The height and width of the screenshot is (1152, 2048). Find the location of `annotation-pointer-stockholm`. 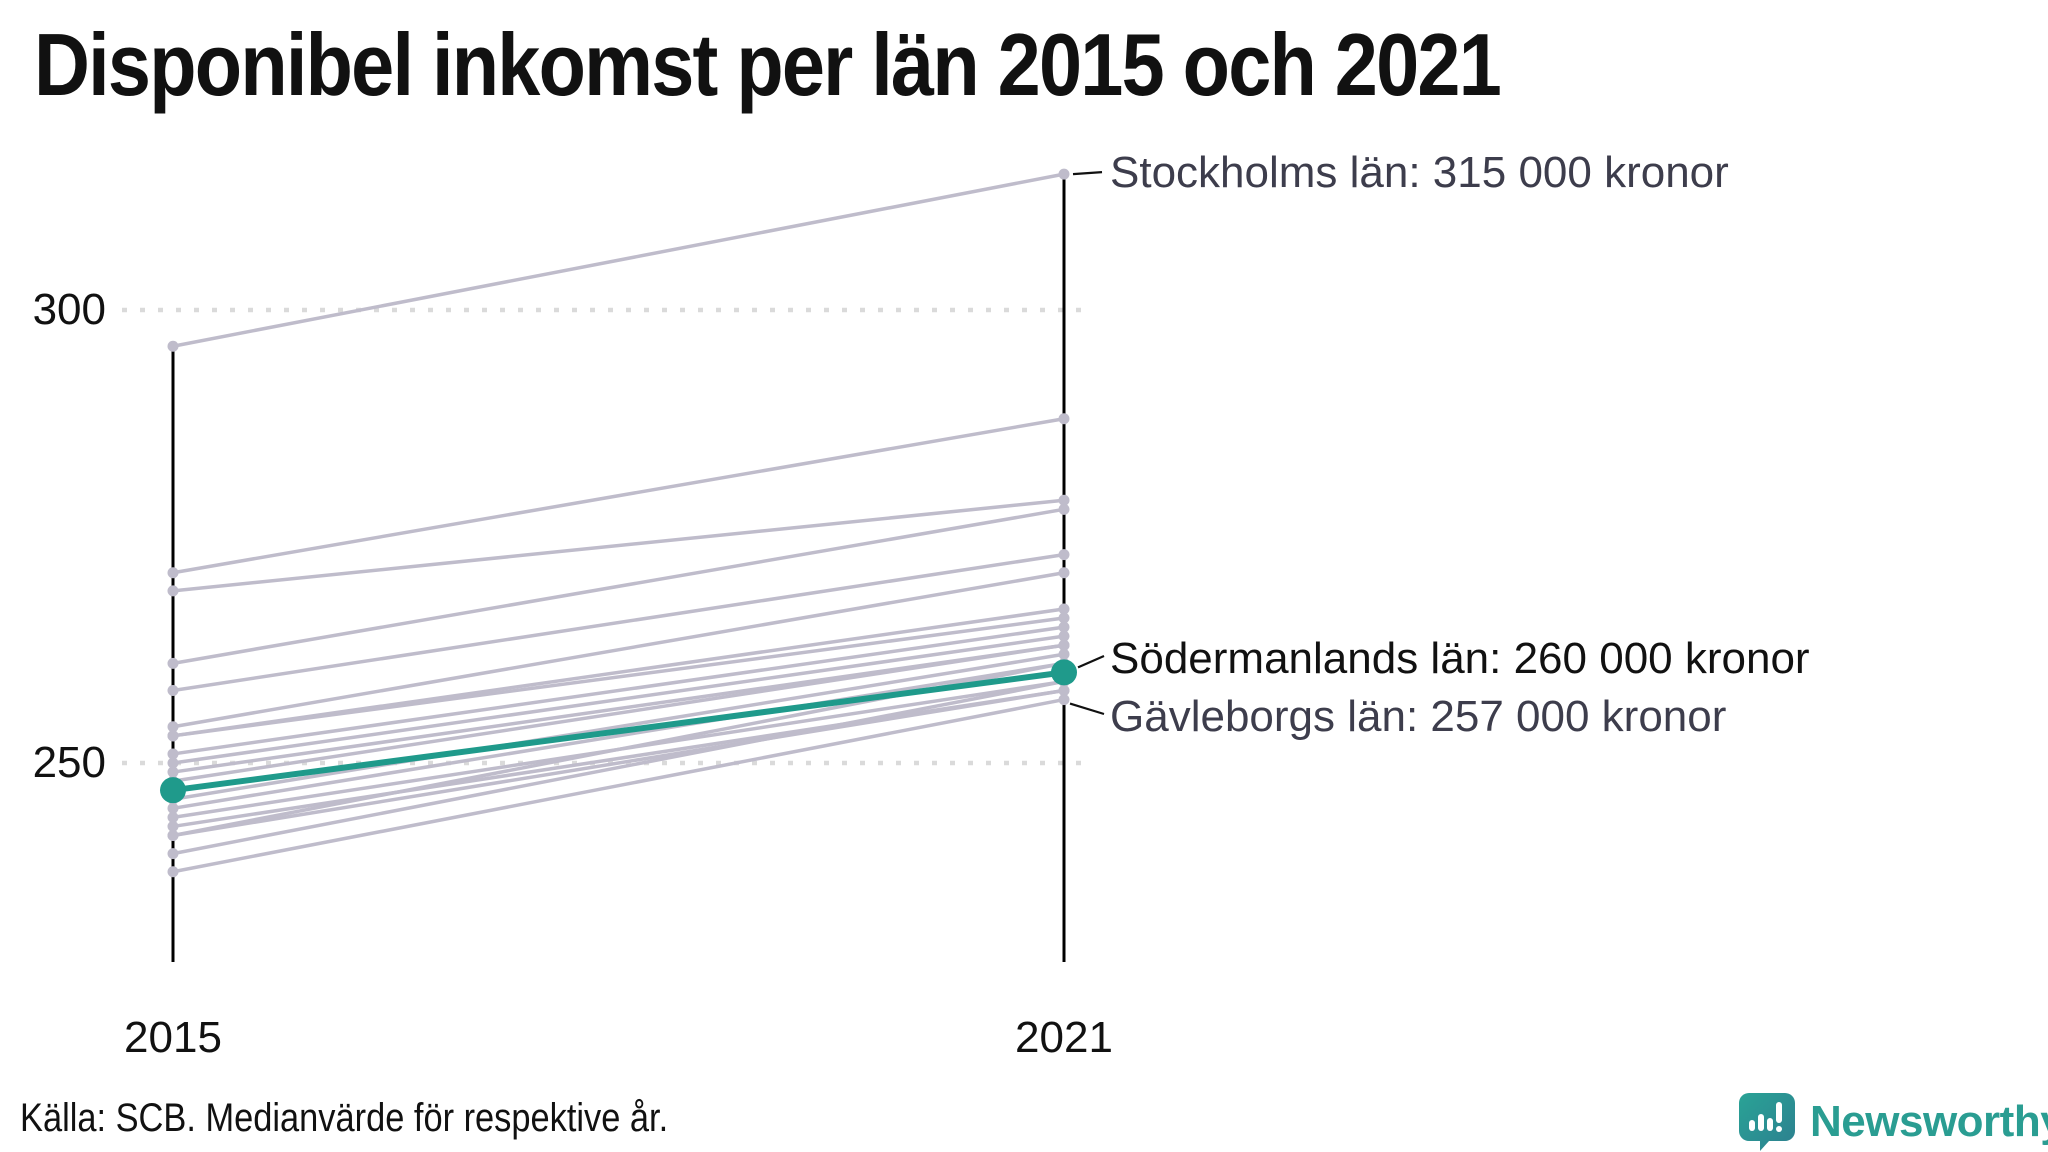

annotation-pointer-stockholm is located at coordinates (1087, 173).